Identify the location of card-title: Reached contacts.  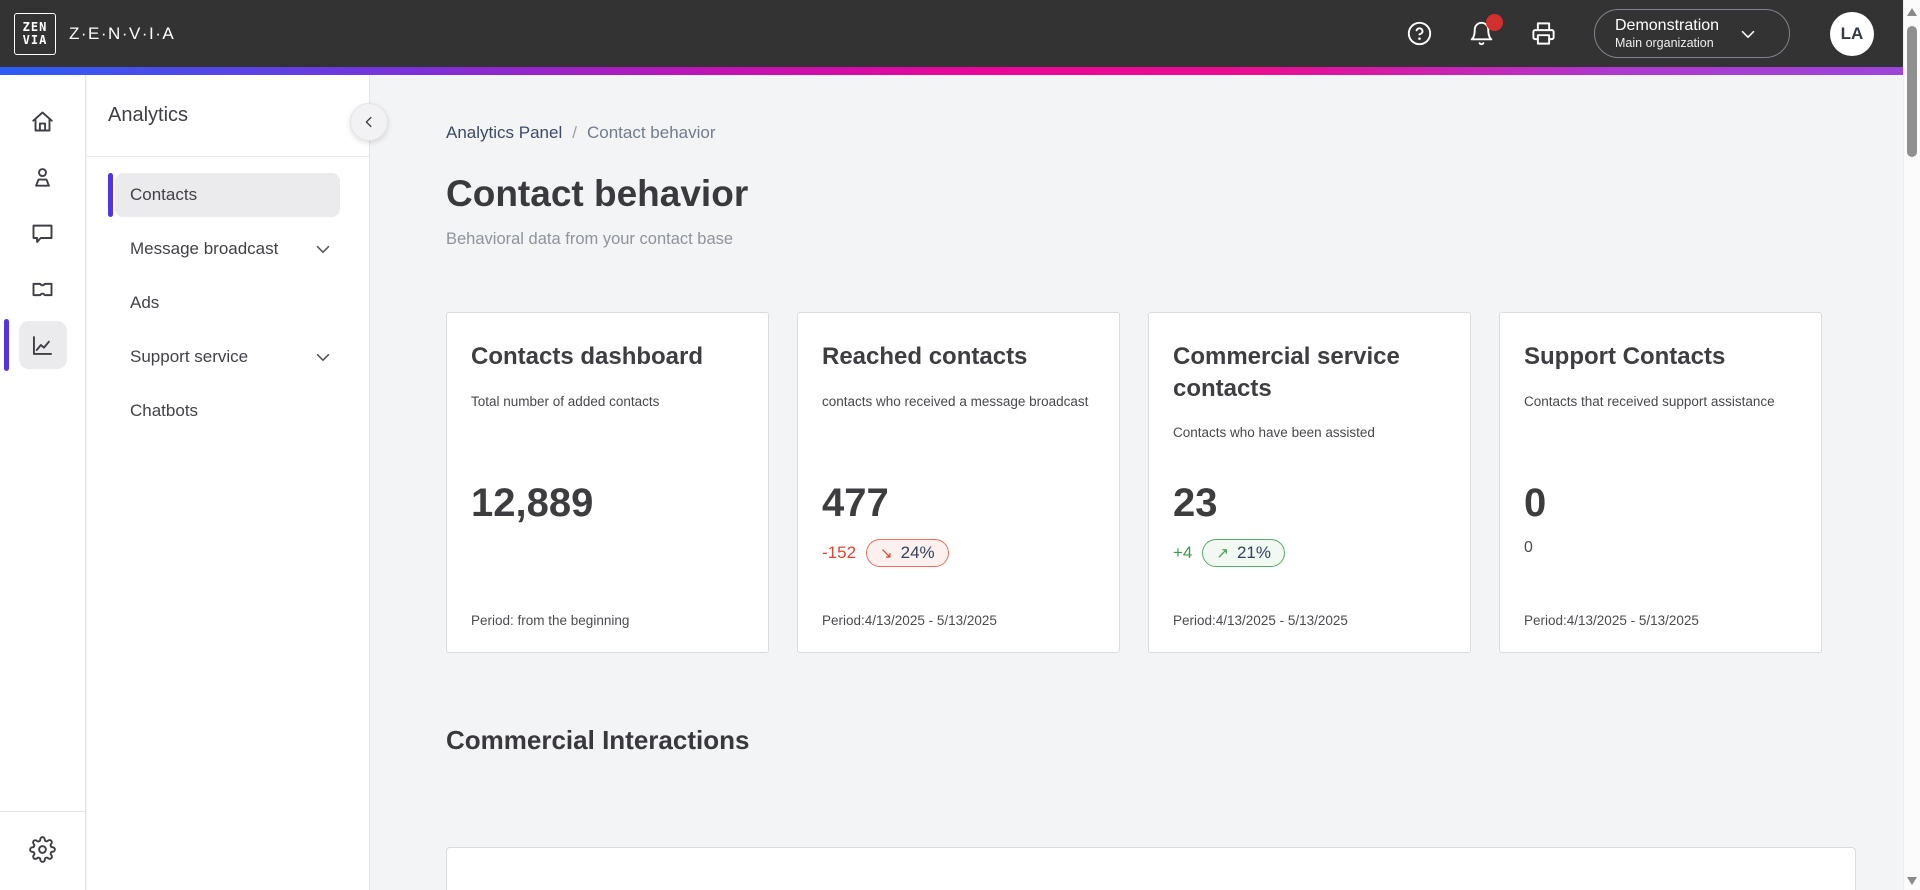
(925, 356).